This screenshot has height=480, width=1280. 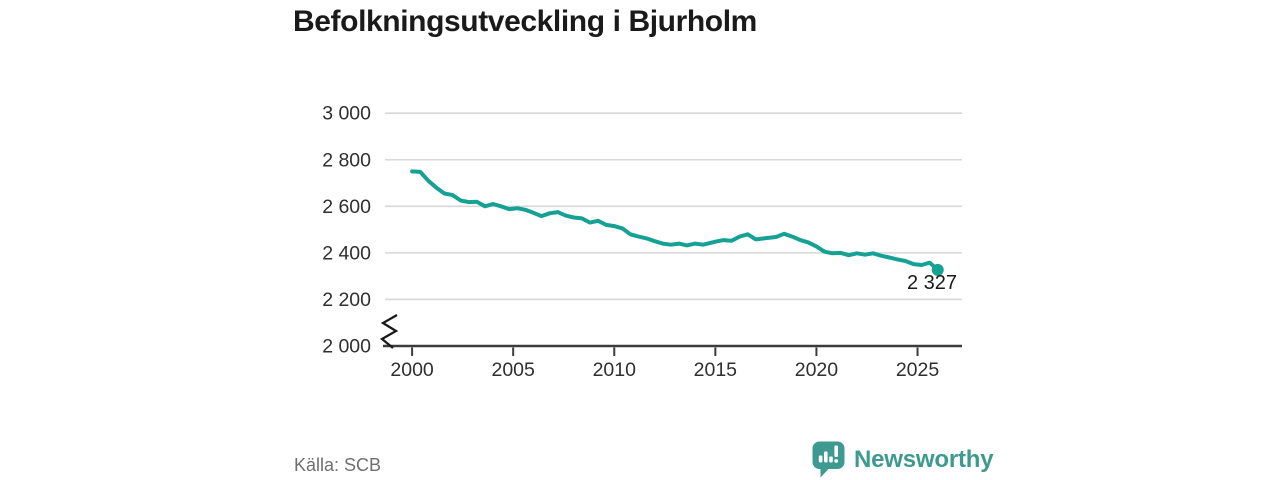 I want to click on source-label: Källa: SCB, so click(x=338, y=465).